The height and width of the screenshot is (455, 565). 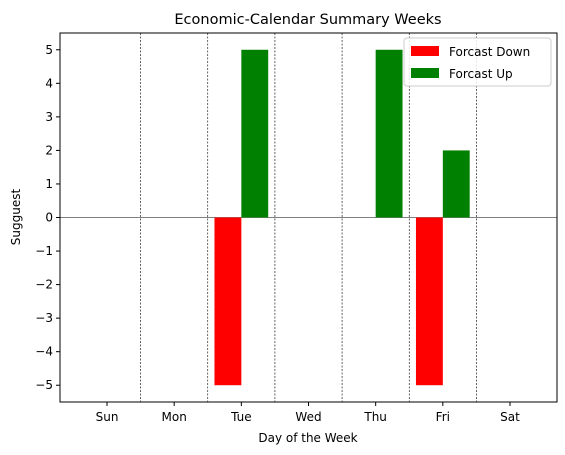 I want to click on legend-label: Forcast Down, so click(x=489, y=52).